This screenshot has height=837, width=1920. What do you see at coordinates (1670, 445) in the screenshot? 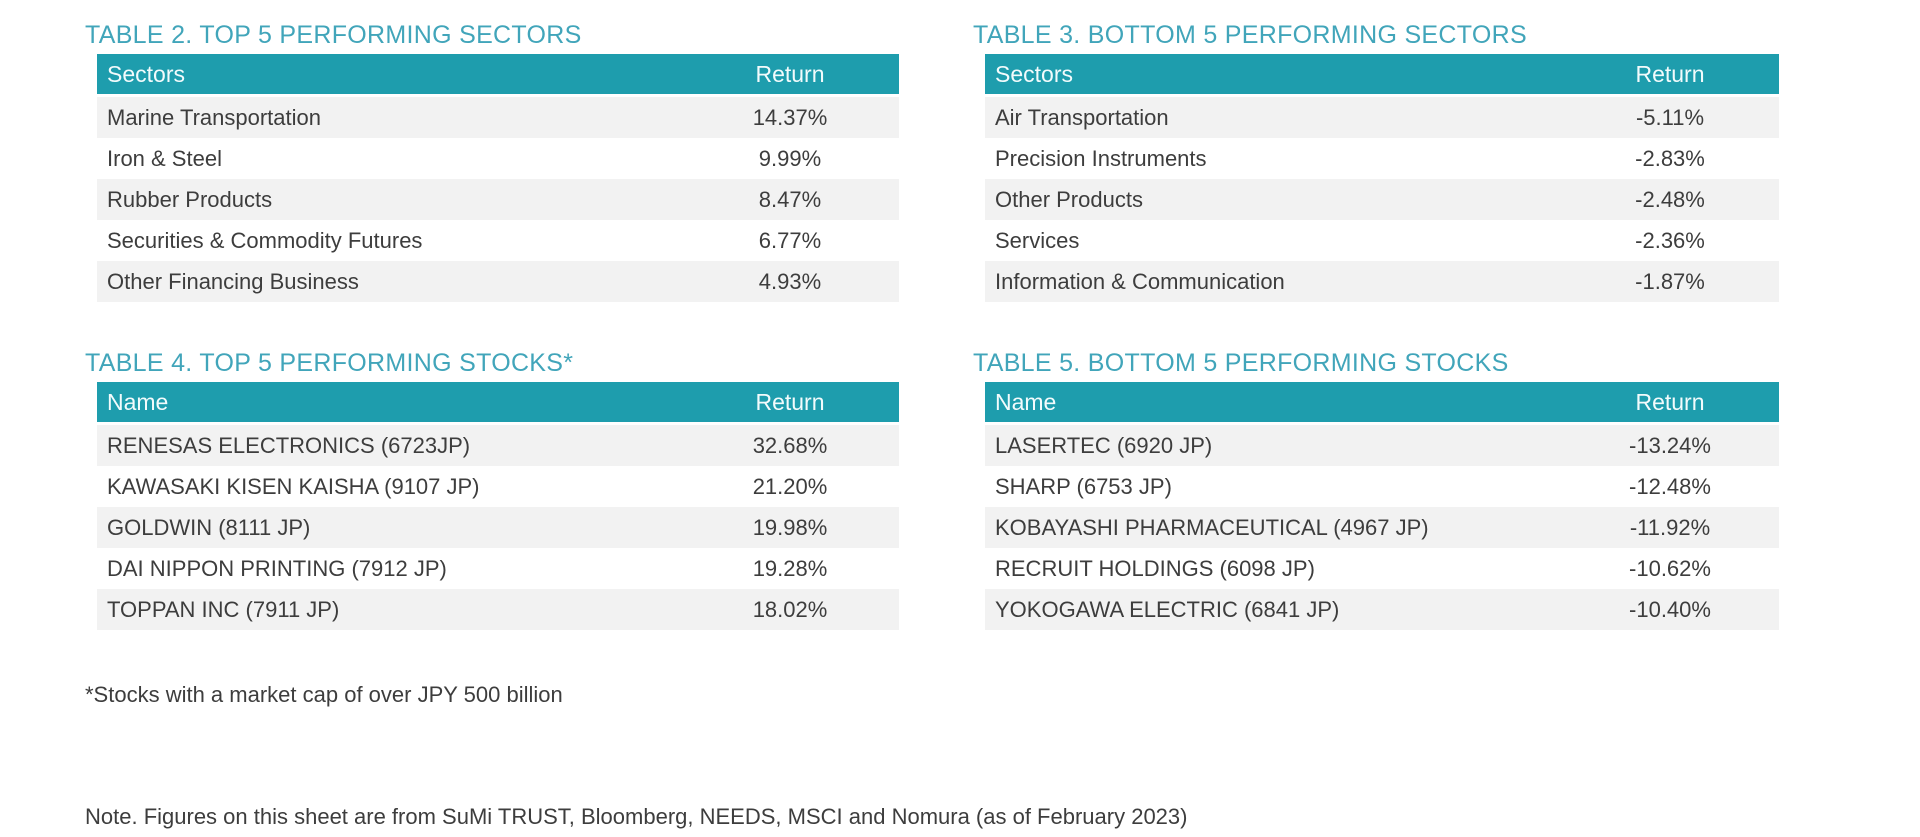
I see `return-cell: -13.24%` at bounding box center [1670, 445].